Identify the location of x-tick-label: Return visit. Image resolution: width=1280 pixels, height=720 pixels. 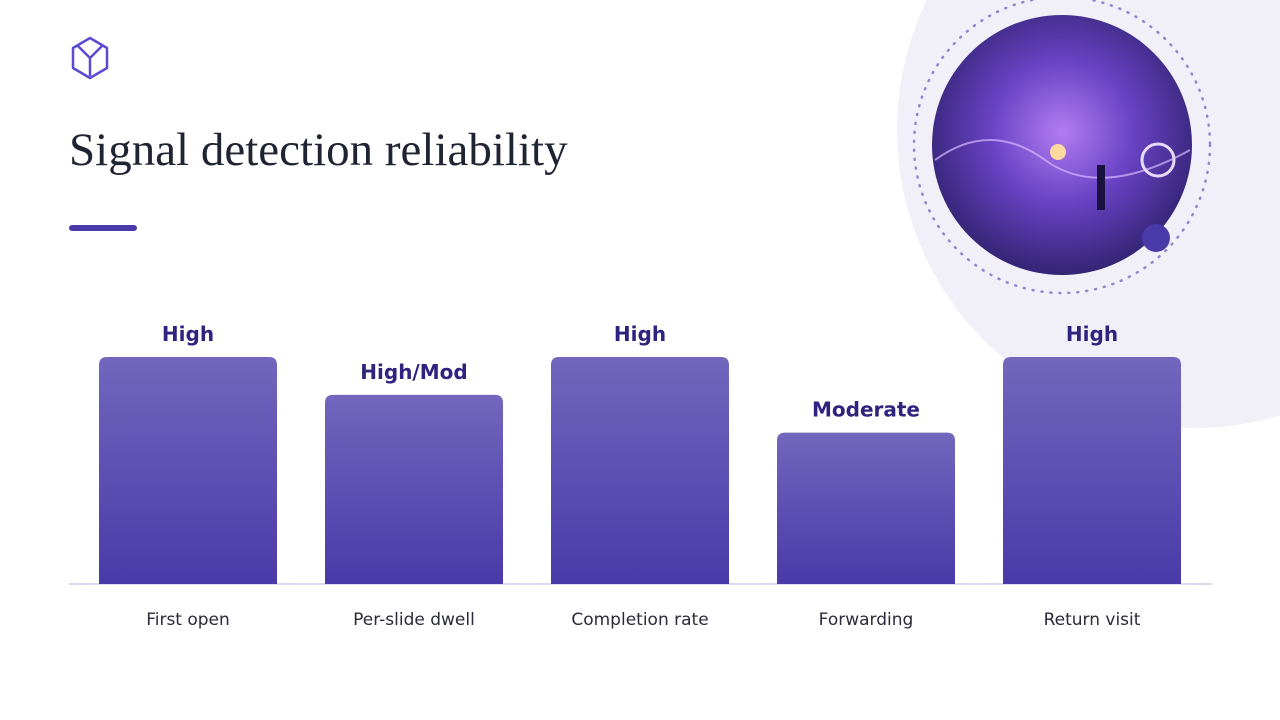
(1092, 620).